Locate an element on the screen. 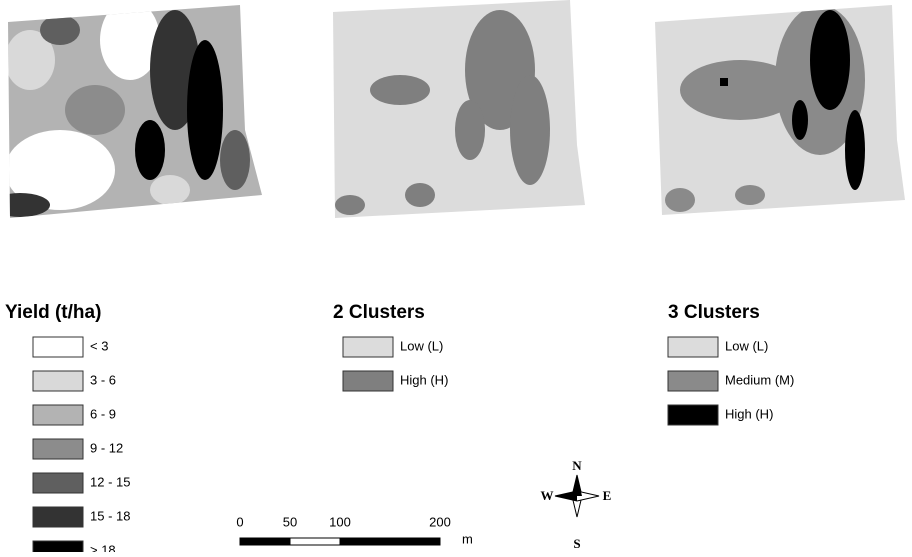 The height and width of the screenshot is (557, 912). compass-east: E is located at coordinates (607, 495).